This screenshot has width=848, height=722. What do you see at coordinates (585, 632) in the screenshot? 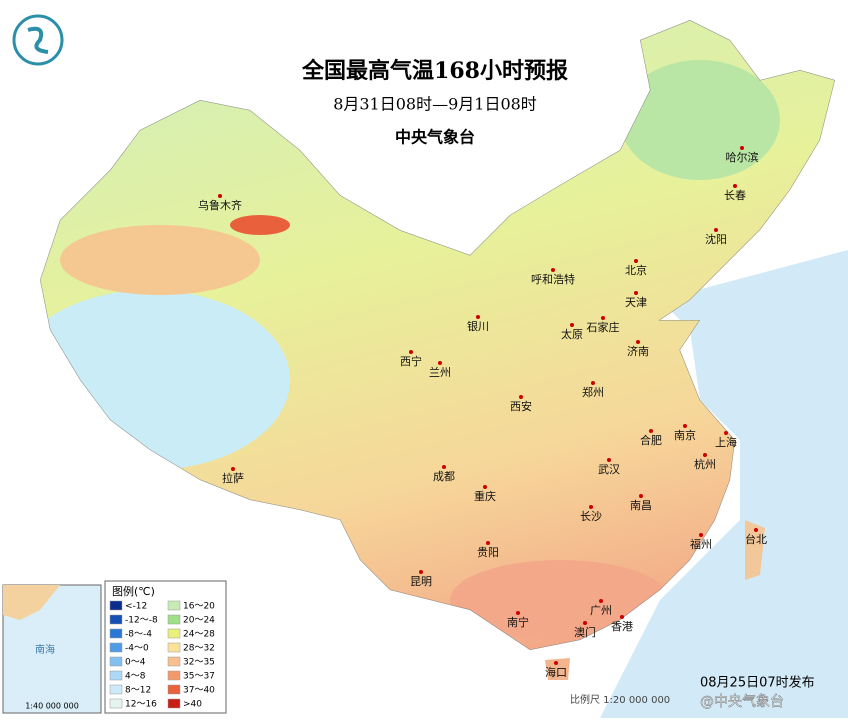
I see `city-label: 澳门` at bounding box center [585, 632].